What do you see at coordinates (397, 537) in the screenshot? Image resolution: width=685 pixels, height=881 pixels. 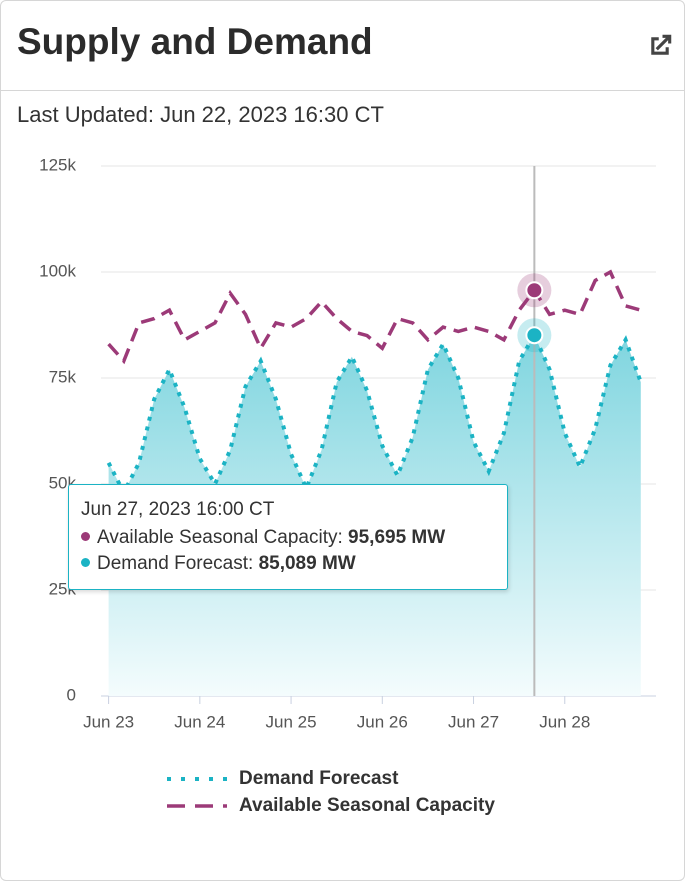 I see `tooltip-value: 95,695 MW` at bounding box center [397, 537].